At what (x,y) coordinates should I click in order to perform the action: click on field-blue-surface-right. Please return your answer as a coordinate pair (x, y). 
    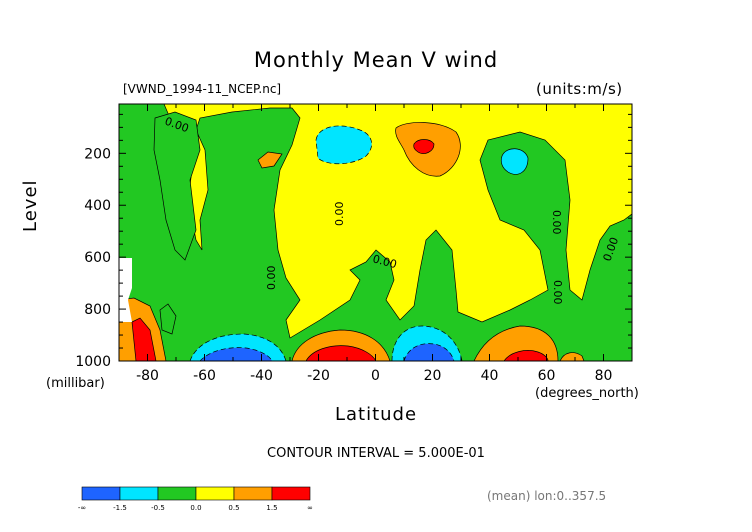
    Looking at the image, I should click on (429, 352).